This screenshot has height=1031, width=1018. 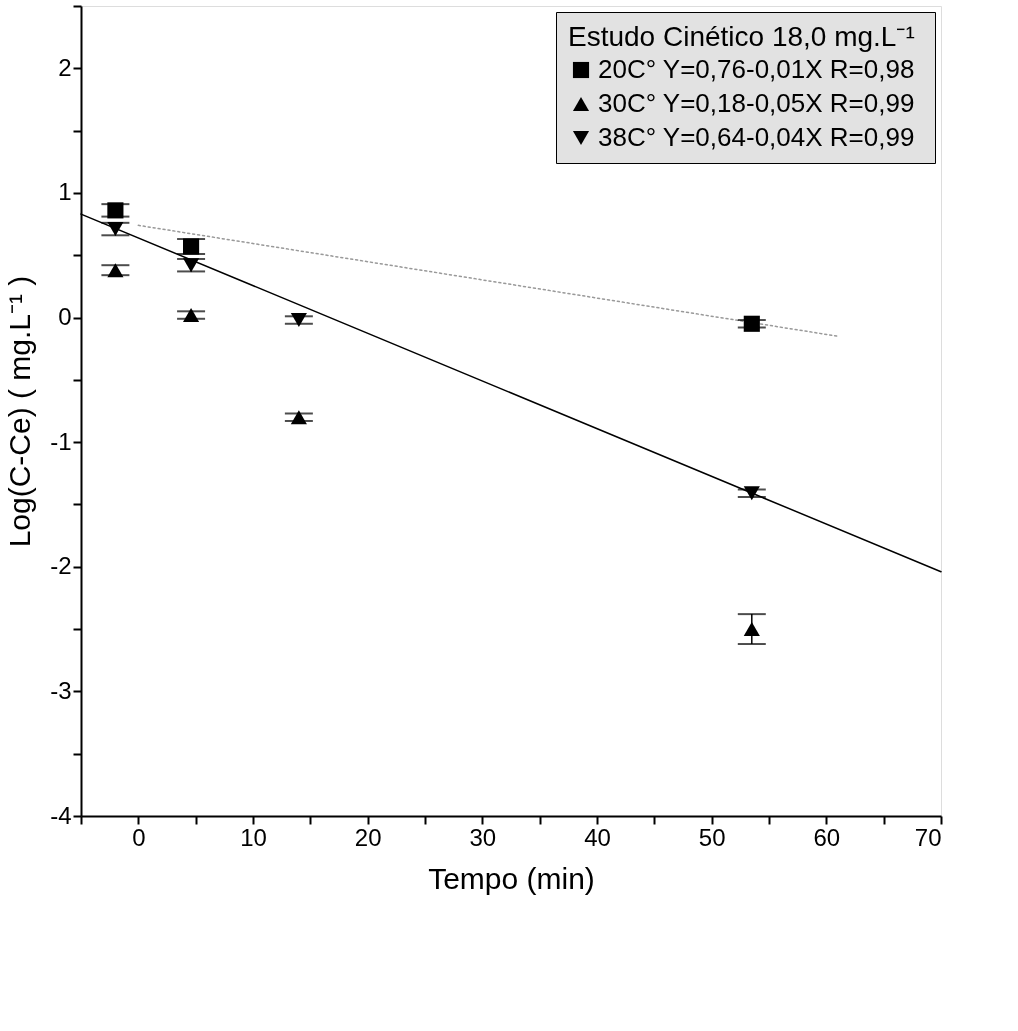 What do you see at coordinates (483, 837) in the screenshot?
I see `x-tick-label: 30` at bounding box center [483, 837].